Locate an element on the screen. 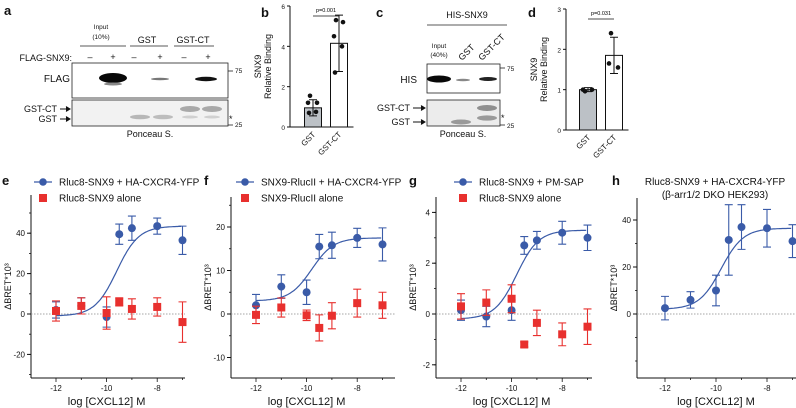 The width and height of the screenshot is (796, 408). y-tick-label: 6 is located at coordinates (283, 7).